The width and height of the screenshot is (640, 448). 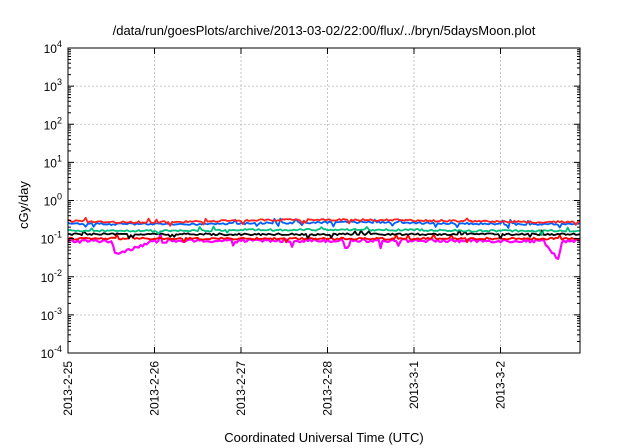 What do you see at coordinates (23, 205) in the screenshot?
I see `y-axis-label: cGy/day` at bounding box center [23, 205].